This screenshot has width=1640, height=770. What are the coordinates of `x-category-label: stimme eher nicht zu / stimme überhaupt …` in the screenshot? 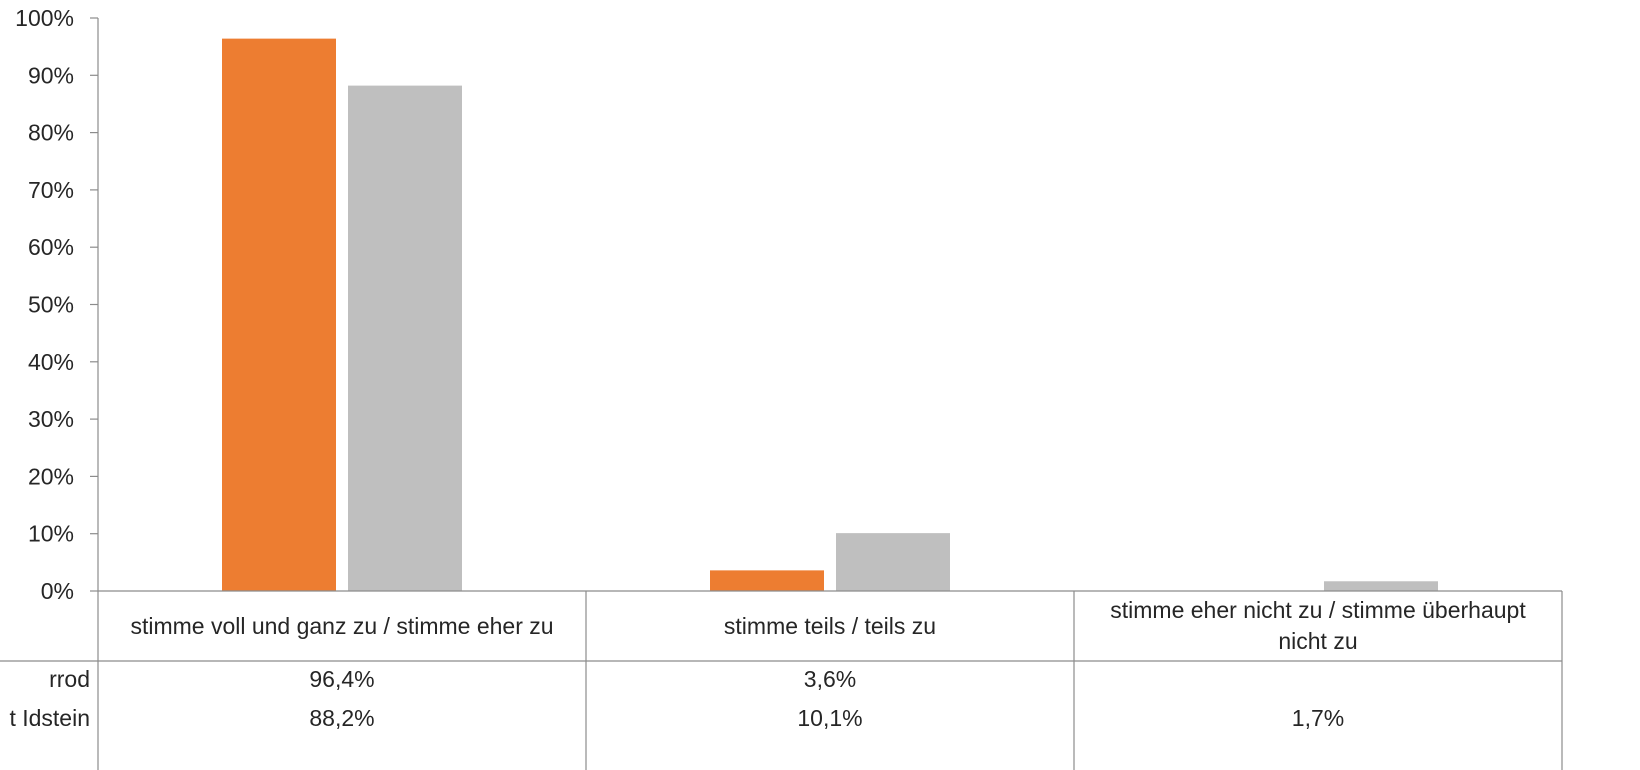 It's located at (1318, 625).